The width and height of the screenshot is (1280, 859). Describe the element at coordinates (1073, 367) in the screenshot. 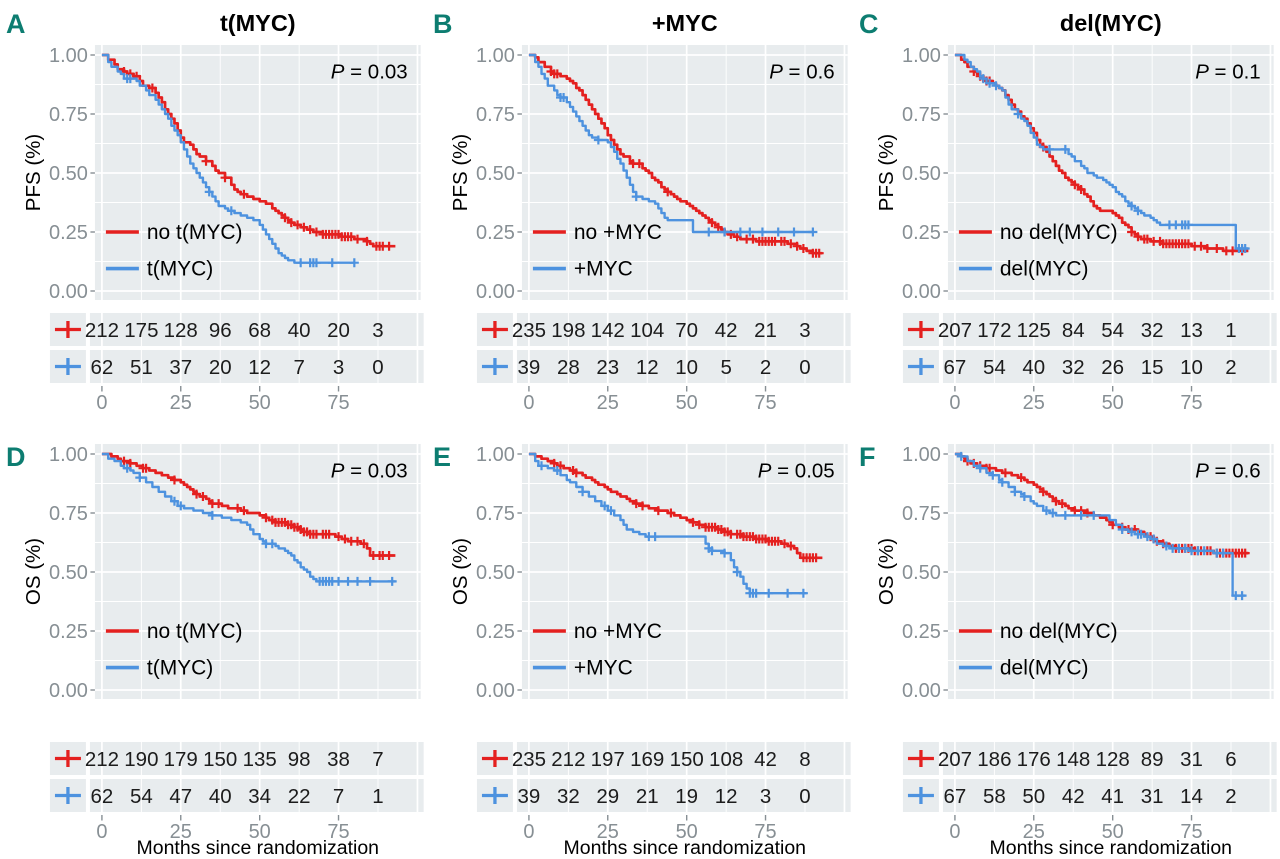

I see `risk-count: 32` at that location.